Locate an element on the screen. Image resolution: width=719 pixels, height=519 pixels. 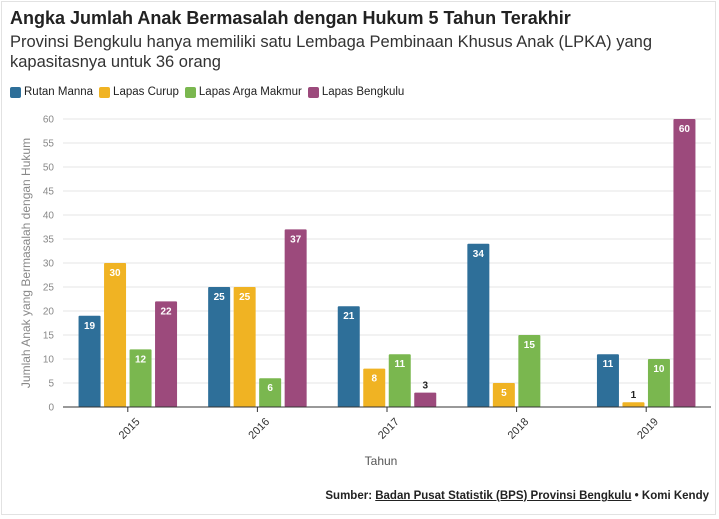
bar-value-label: 5 is located at coordinates (504, 393).